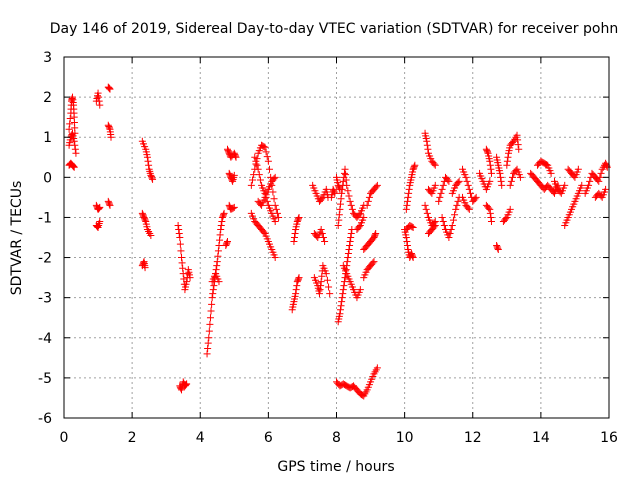 This screenshot has width=640, height=480. I want to click on x-tick-label: 8, so click(336, 438).